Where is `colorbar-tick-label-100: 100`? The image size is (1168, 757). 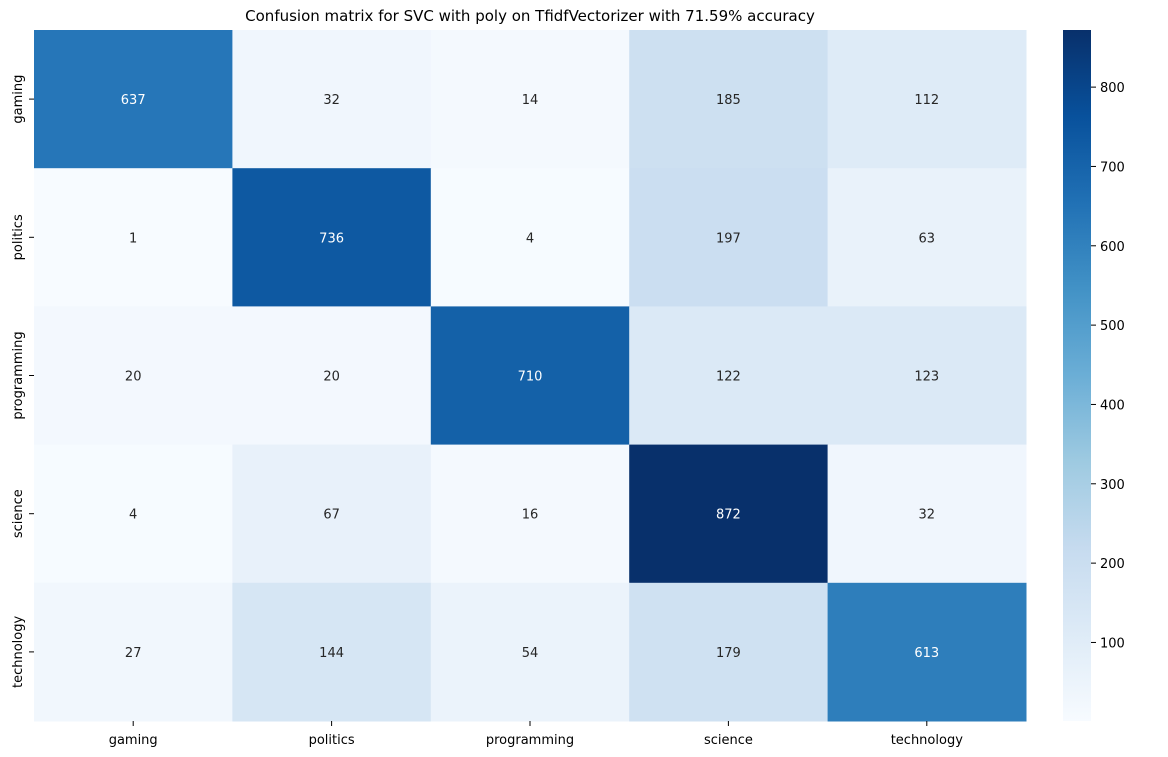 colorbar-tick-label-100: 100 is located at coordinates (1112, 643).